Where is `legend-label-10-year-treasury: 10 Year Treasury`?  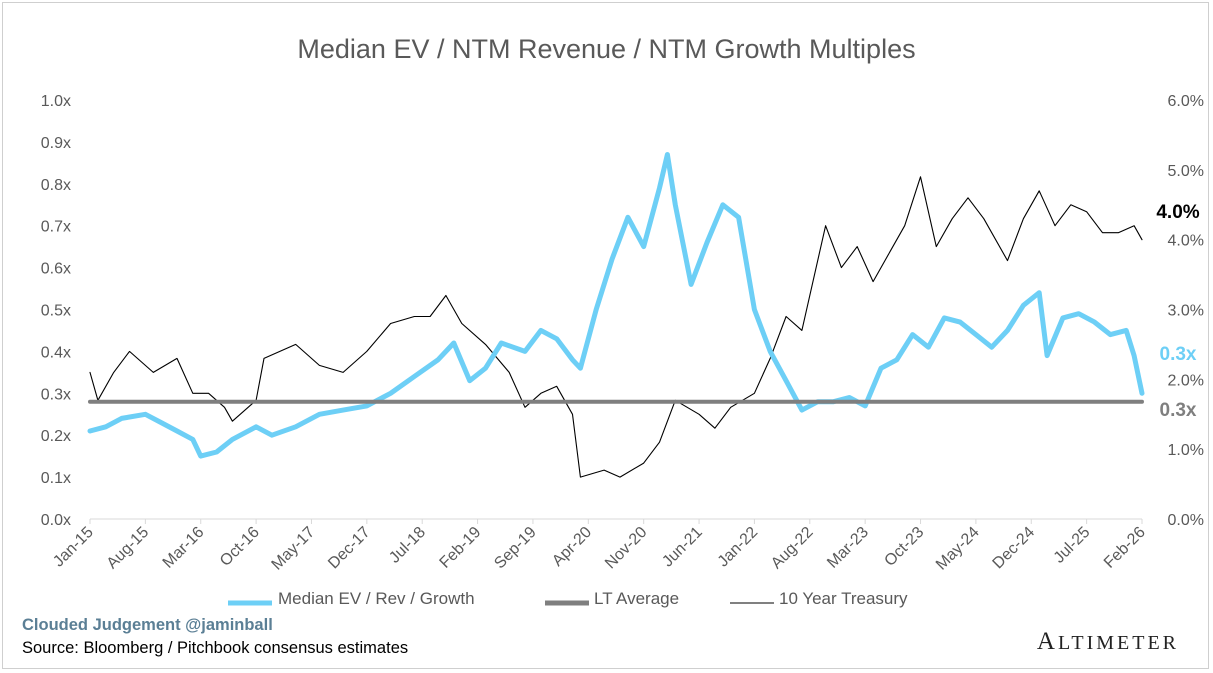
legend-label-10-year-treasury: 10 Year Treasury is located at coordinates (843, 598).